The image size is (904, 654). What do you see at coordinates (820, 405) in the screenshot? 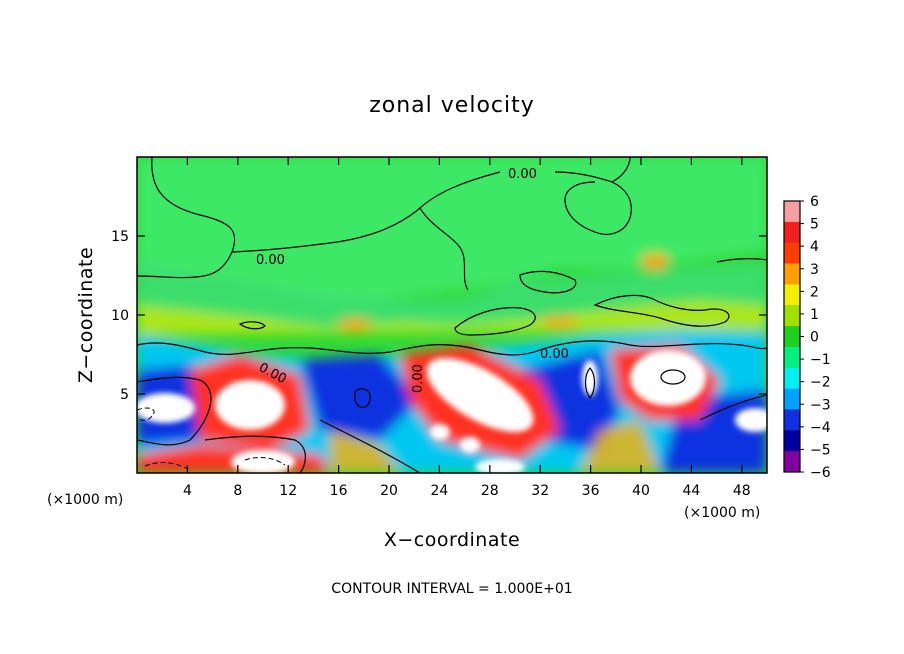
I see `colorbar-tick-label: −3` at bounding box center [820, 405].